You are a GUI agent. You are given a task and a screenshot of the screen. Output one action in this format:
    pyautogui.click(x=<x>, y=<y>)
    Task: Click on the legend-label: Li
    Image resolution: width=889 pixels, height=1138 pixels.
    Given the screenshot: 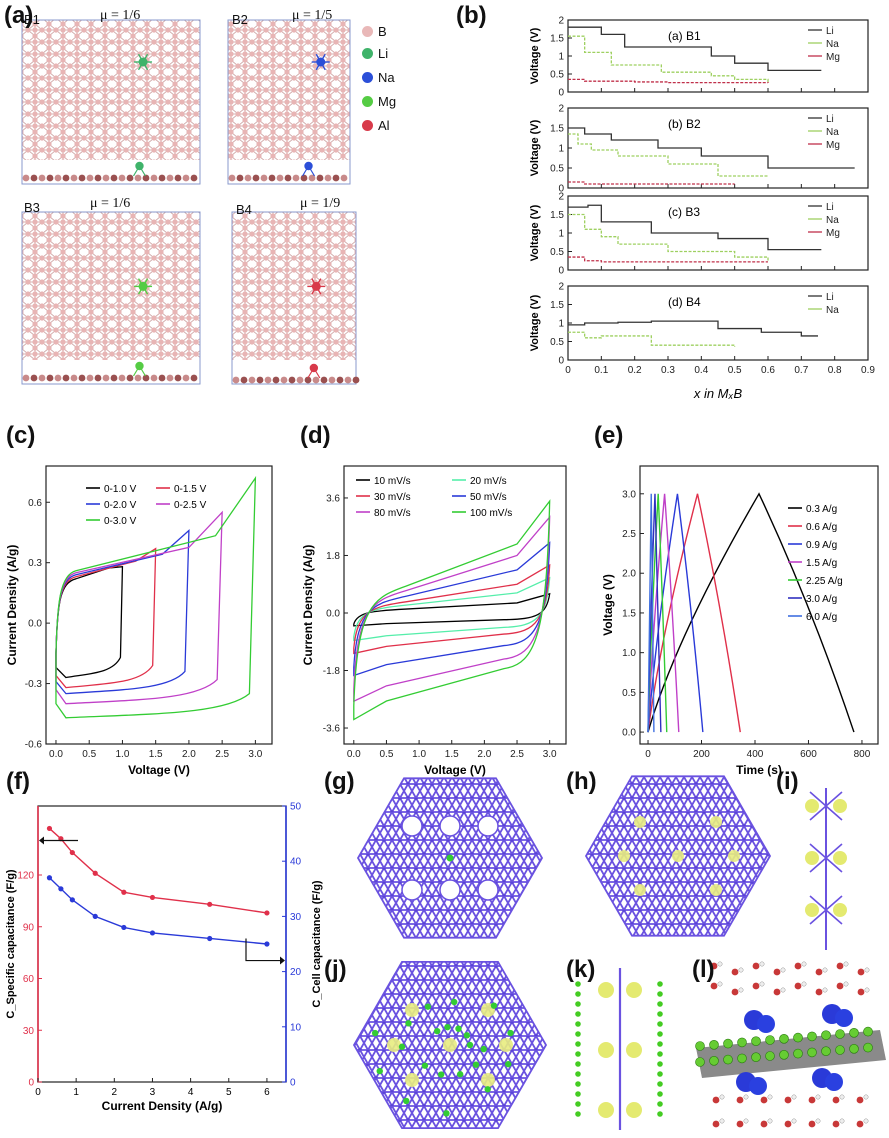 What is the action you would take?
    pyautogui.click(x=830, y=207)
    